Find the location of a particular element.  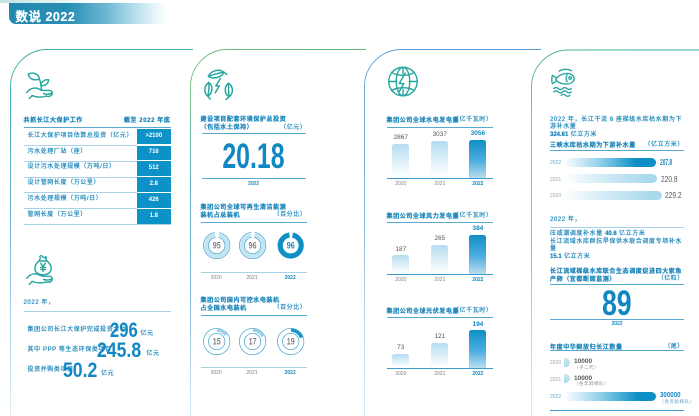

svg-text: 95 is located at coordinates (216, 246).